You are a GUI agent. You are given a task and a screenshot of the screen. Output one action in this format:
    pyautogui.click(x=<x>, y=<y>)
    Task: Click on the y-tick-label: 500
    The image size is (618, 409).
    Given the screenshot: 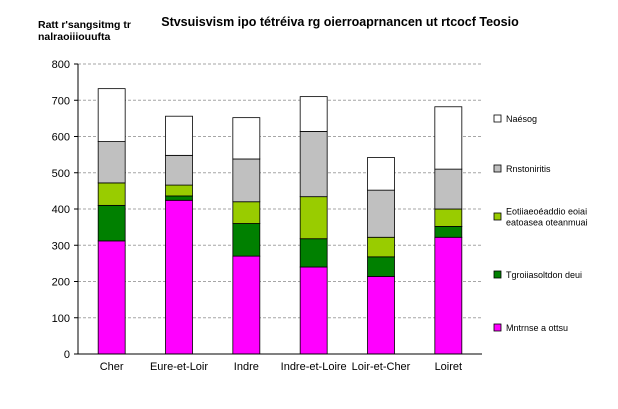 What is the action you would take?
    pyautogui.click(x=61, y=174)
    